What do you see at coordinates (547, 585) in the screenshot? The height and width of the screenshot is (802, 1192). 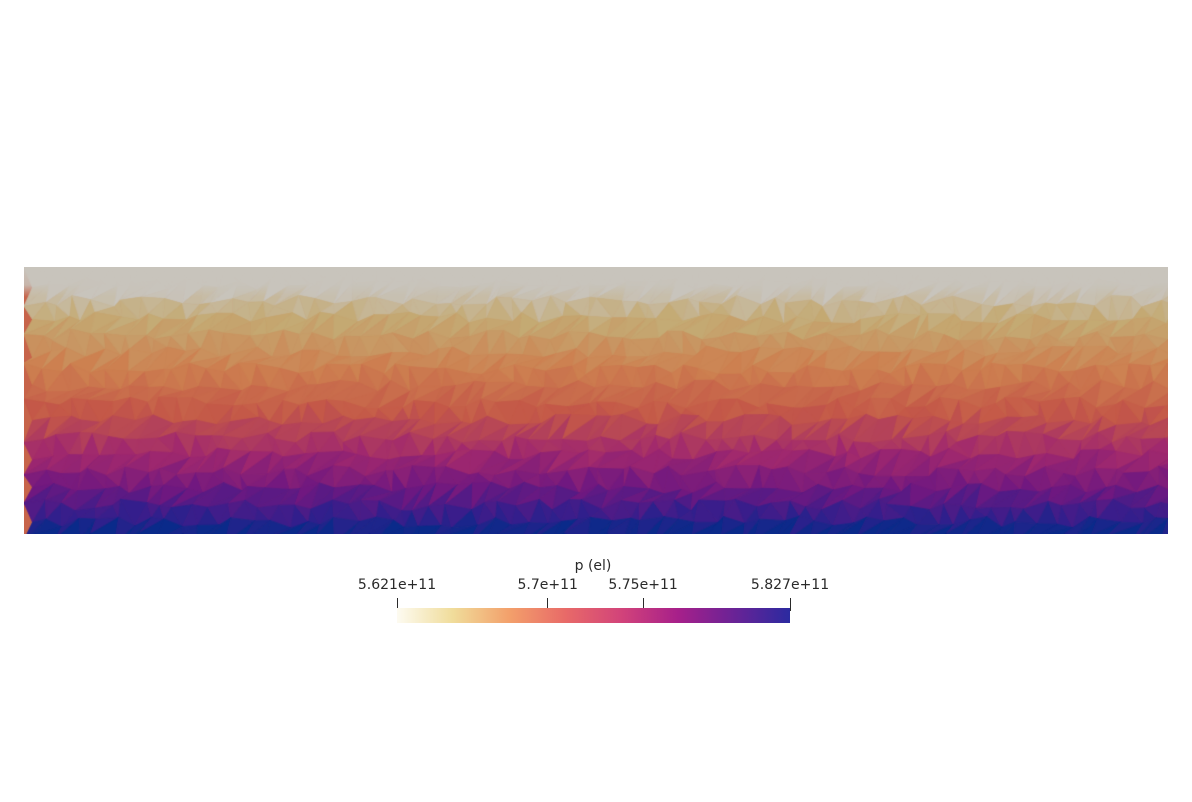 I see `colorbar-tick-label: 5.7e+11` at bounding box center [547, 585].